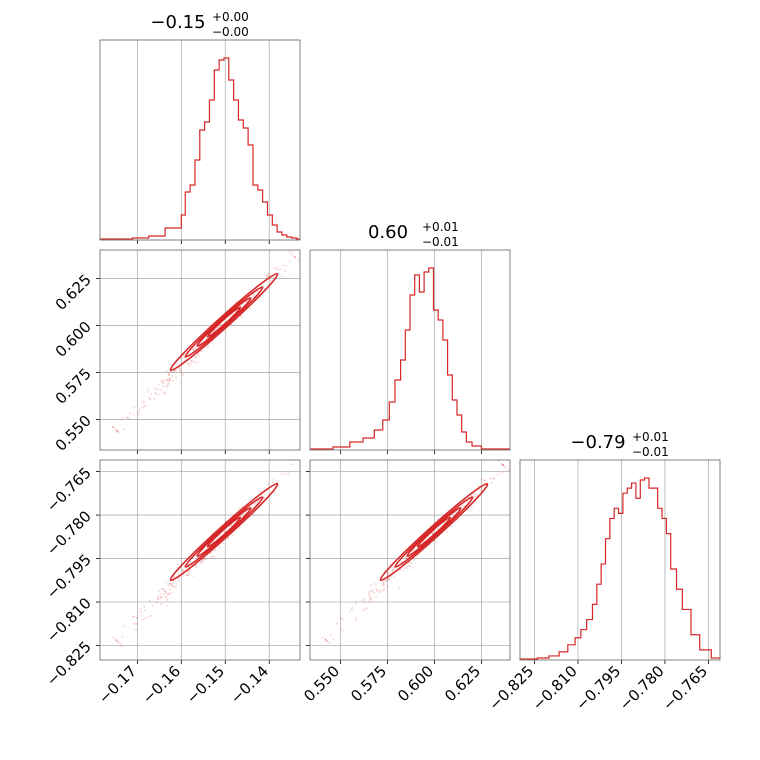 This screenshot has height=760, width=760. I want to click on x-tick-label: −0.780, so click(642, 688).